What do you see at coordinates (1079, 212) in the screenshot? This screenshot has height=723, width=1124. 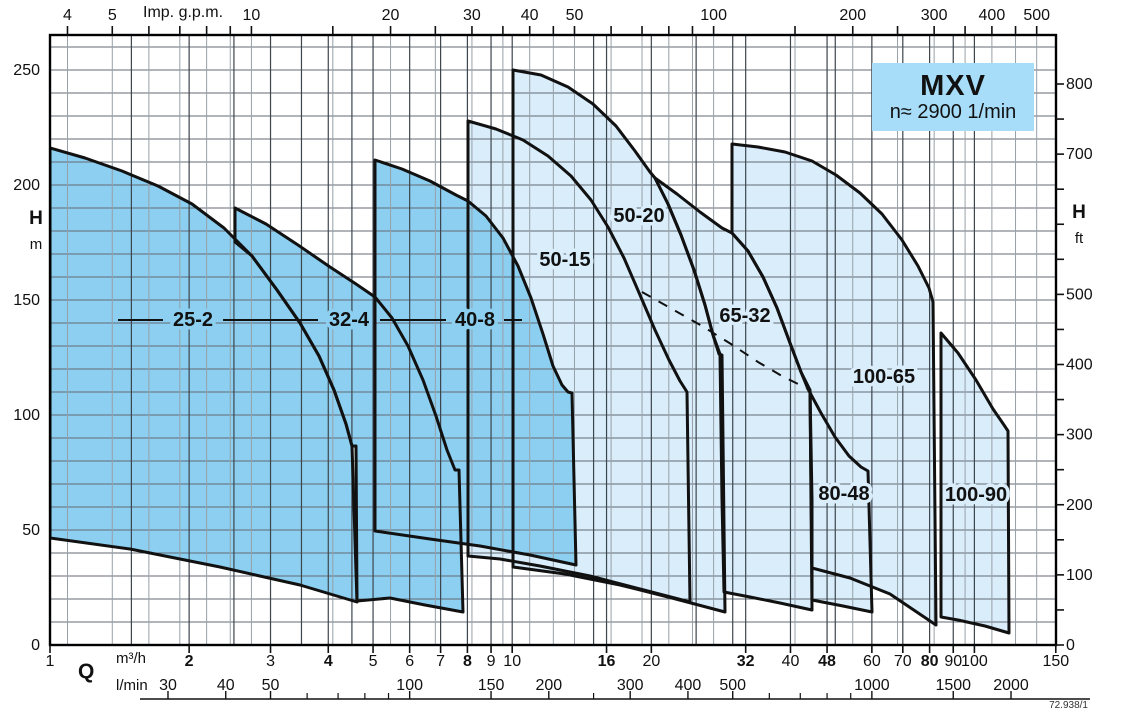 I see `right-axis-symbol: H` at bounding box center [1079, 212].